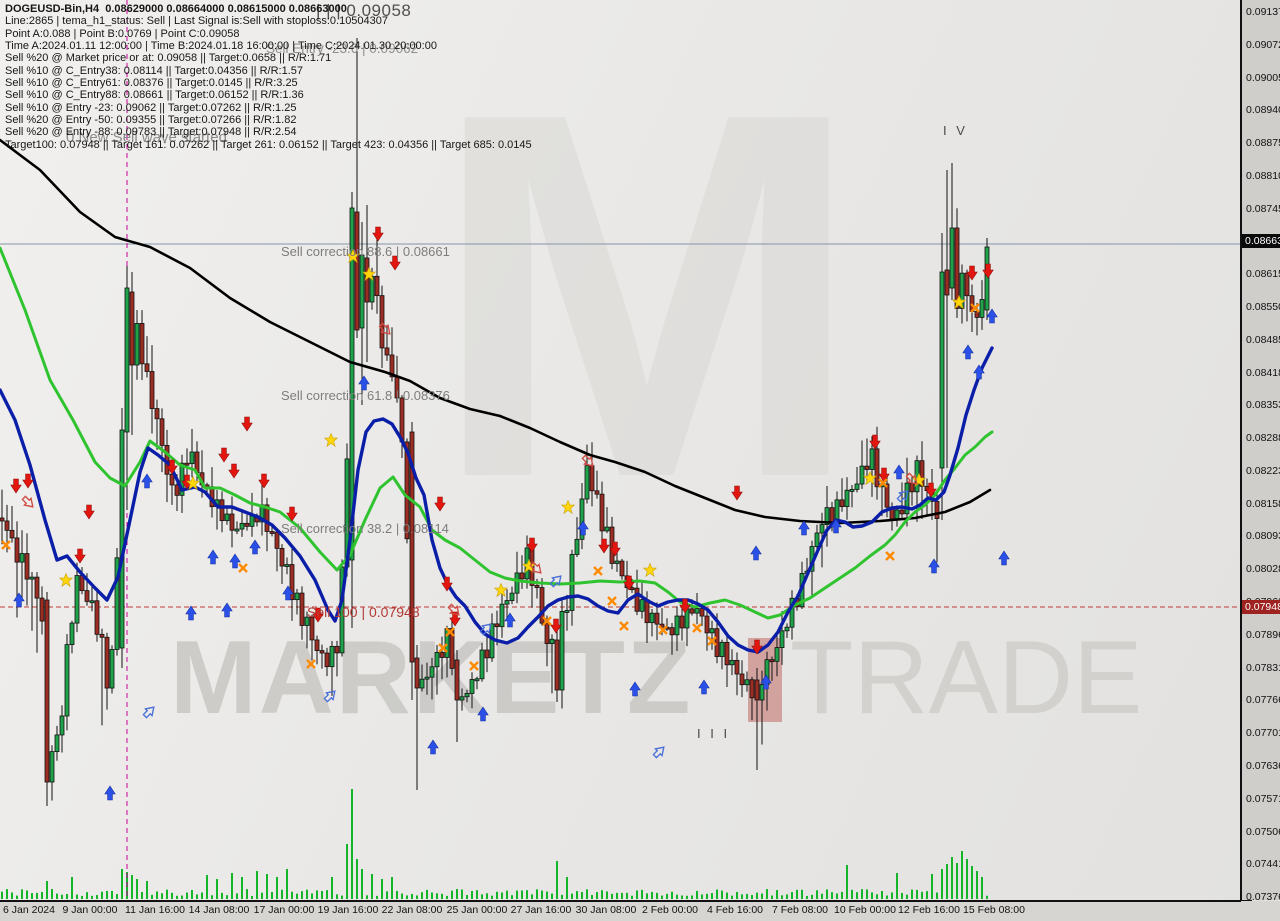 This screenshot has width=1280, height=921. Describe the element at coordinates (1261, 607) in the screenshot. I see `price-highlight-badge: 0.07948` at that location.